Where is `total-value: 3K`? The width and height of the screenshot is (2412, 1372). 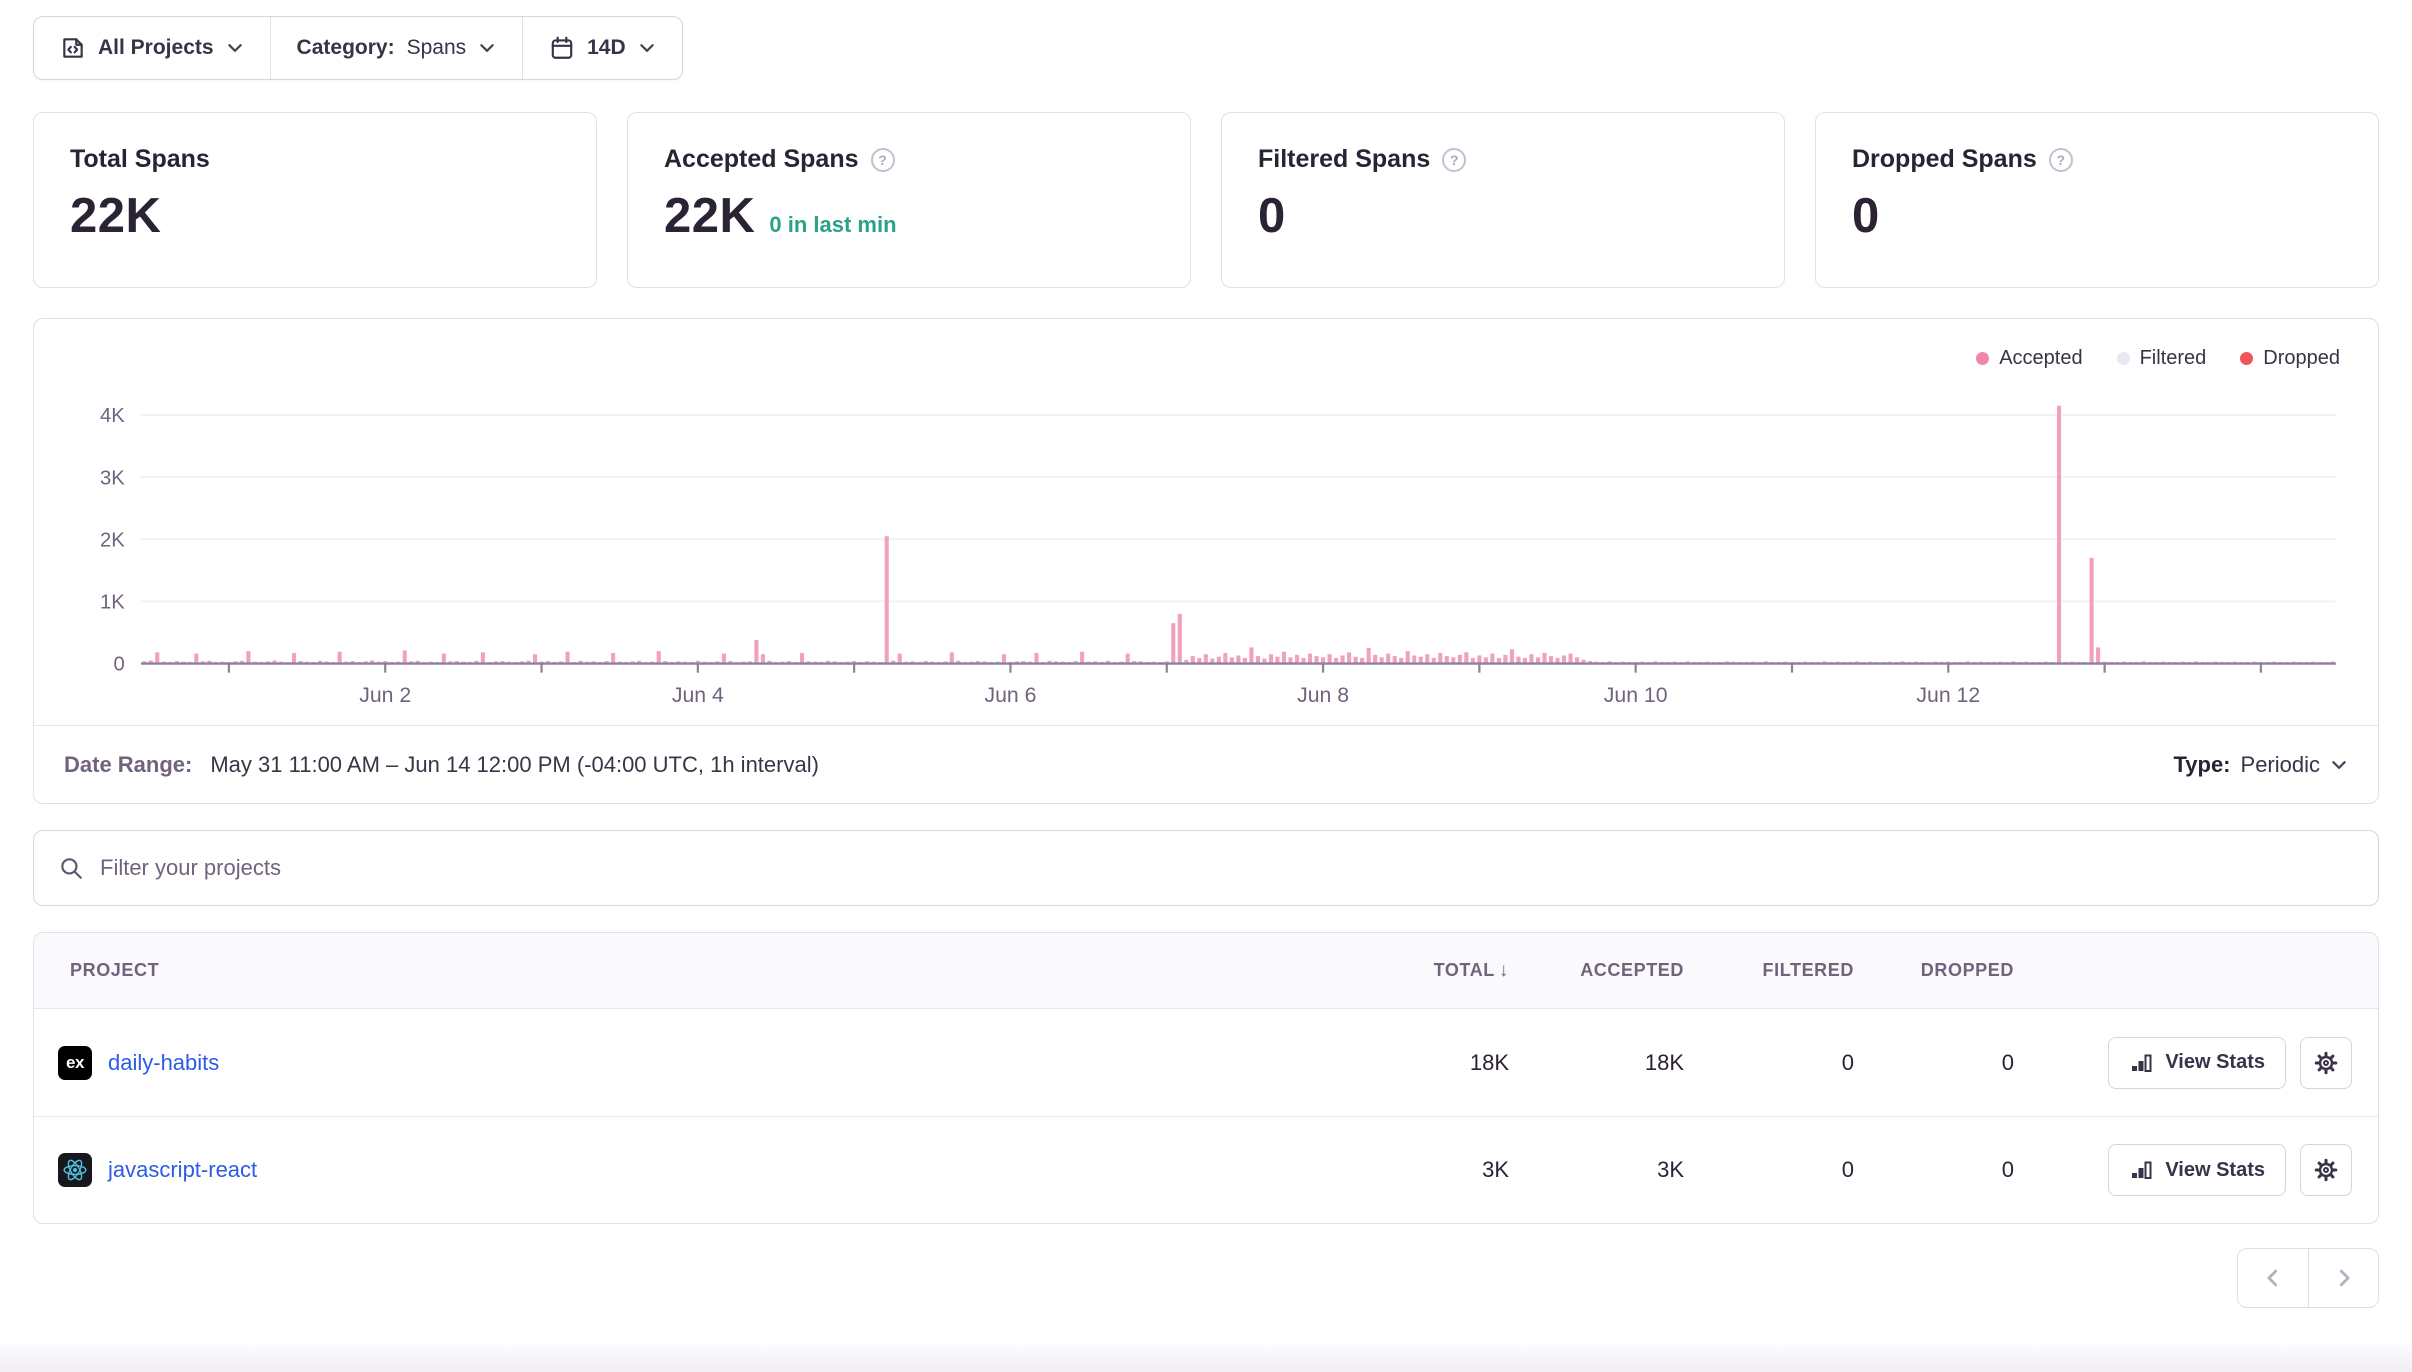
total-value: 3K is located at coordinates (1495, 1170).